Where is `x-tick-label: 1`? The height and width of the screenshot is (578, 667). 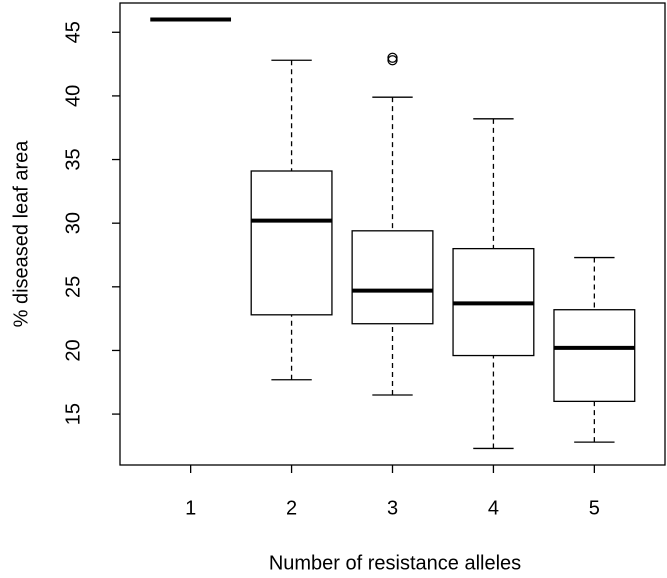
x-tick-label: 1 is located at coordinates (190, 508).